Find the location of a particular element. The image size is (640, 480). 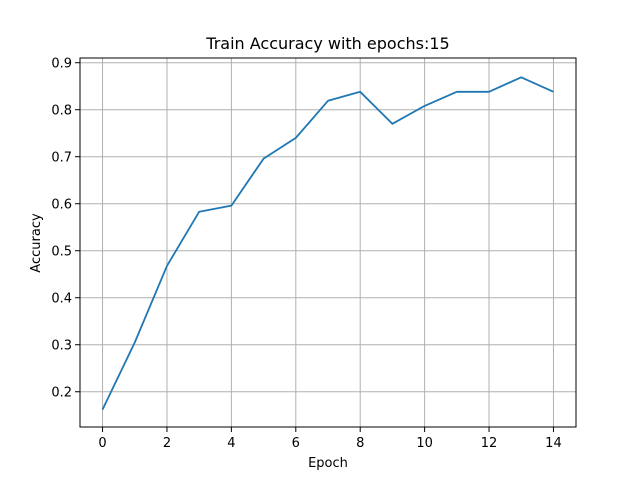

y-axis-label: Accuracy is located at coordinates (36, 243).